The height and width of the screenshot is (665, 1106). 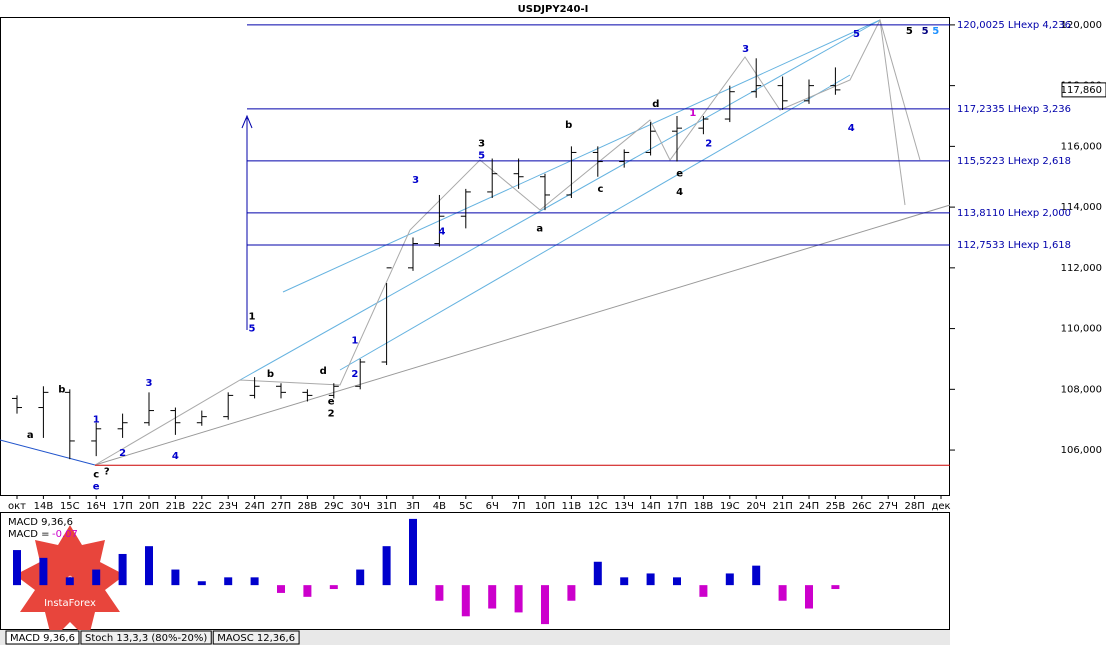 What do you see at coordinates (1081, 329) in the screenshot?
I see `y-tick-label: 110,000` at bounding box center [1081, 329].